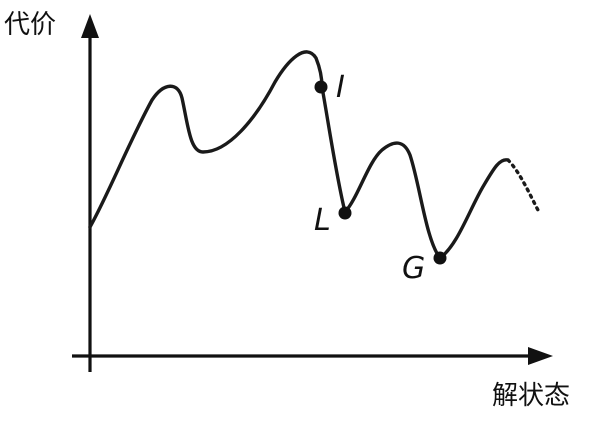  What do you see at coordinates (531, 396) in the screenshot?
I see `x-axis-label: 解状态` at bounding box center [531, 396].